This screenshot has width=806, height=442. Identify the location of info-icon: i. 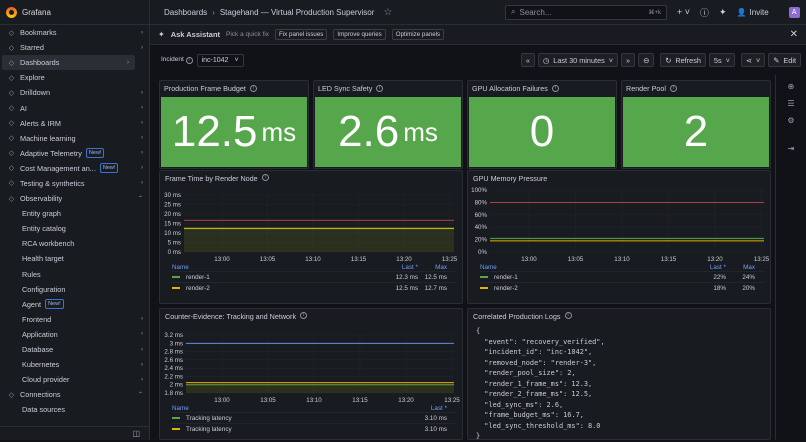
(568, 315).